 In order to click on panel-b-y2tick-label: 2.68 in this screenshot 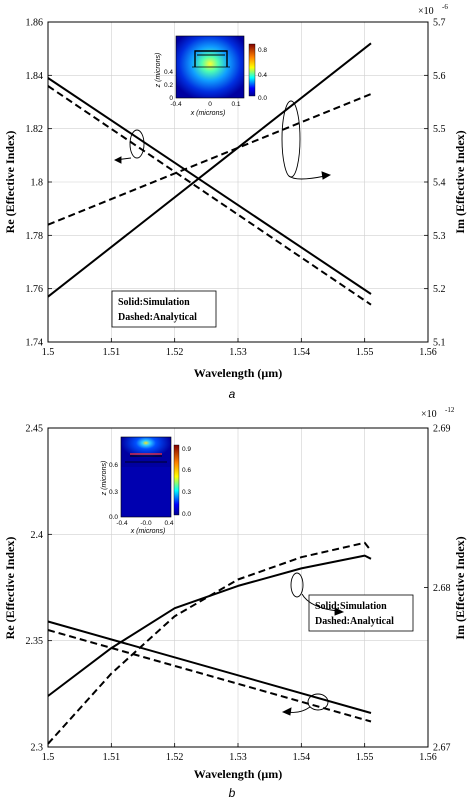, I will do `click(442, 588)`.